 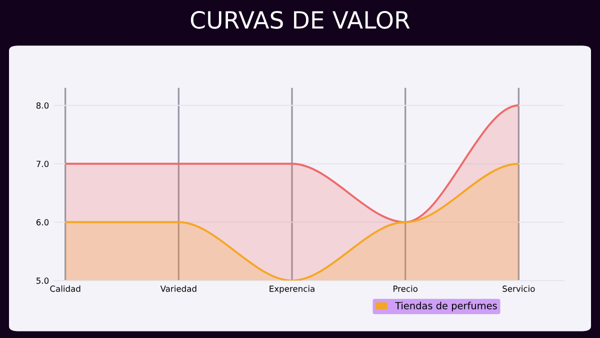 I want to click on chart-title: CURVAS DE VALOR, so click(x=300, y=19).